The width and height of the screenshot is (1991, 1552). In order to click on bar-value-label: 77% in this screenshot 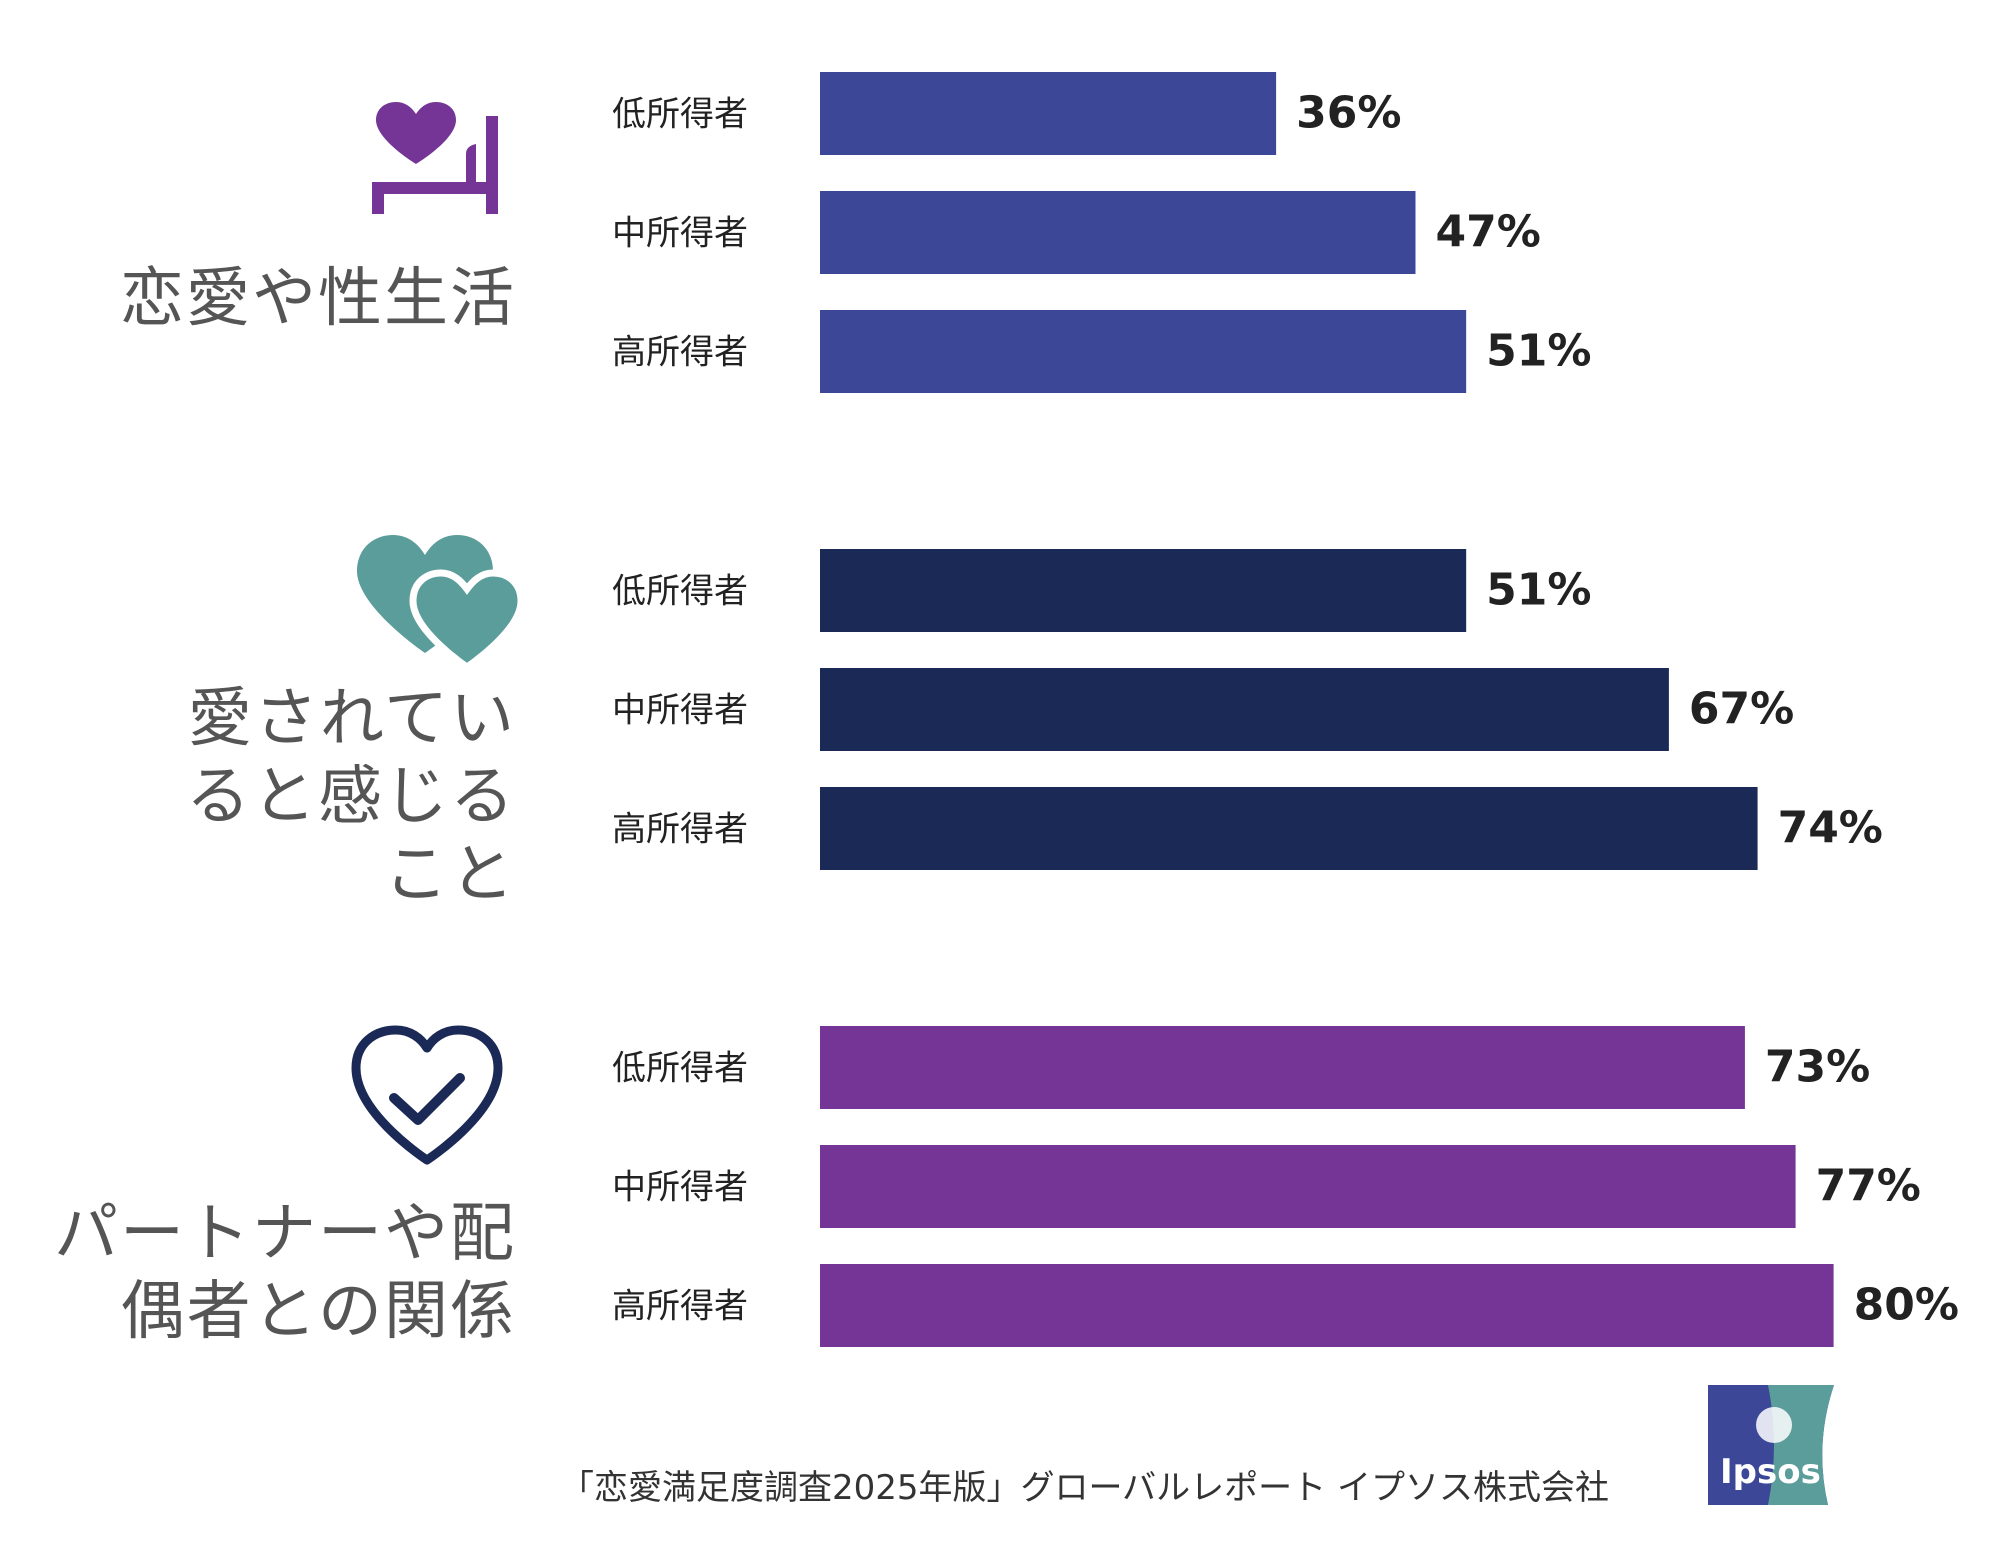, I will do `click(1868, 1186)`.